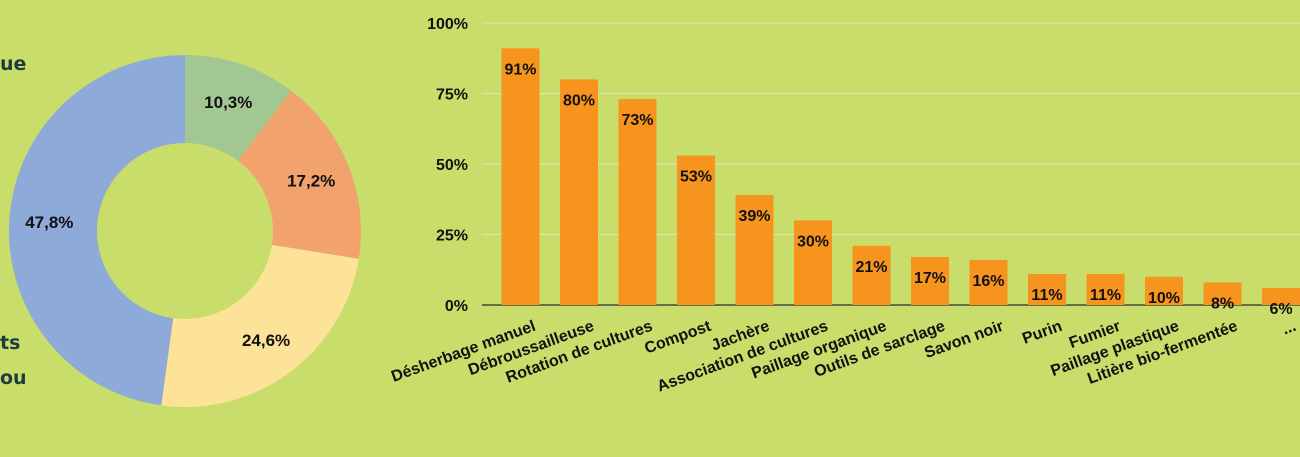 The height and width of the screenshot is (457, 1300). What do you see at coordinates (452, 95) in the screenshot?
I see `y-tick-label: 75%` at bounding box center [452, 95].